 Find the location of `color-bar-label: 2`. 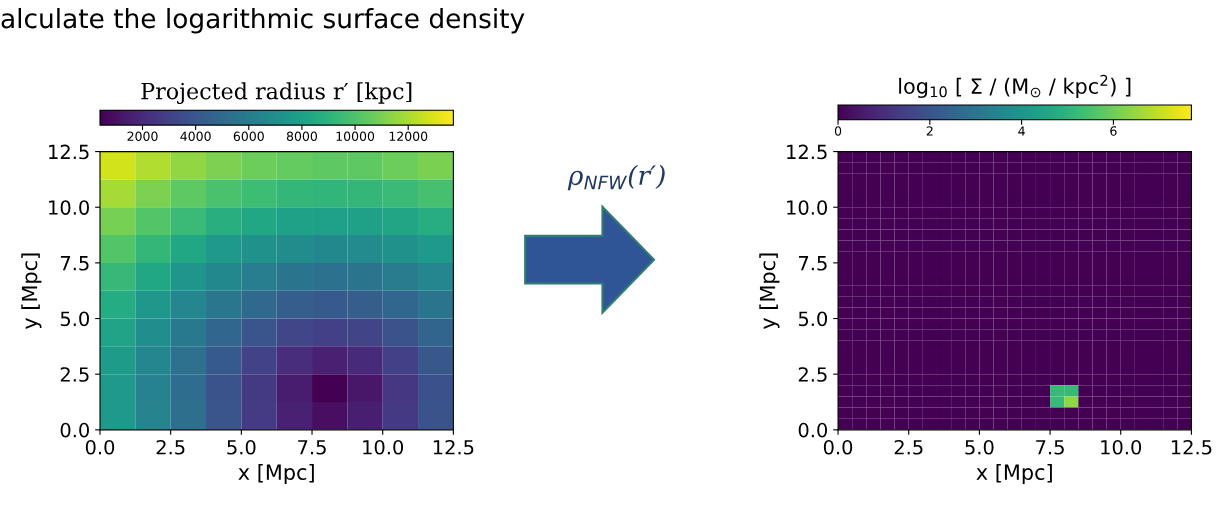

color-bar-label: 2 is located at coordinates (929, 131).